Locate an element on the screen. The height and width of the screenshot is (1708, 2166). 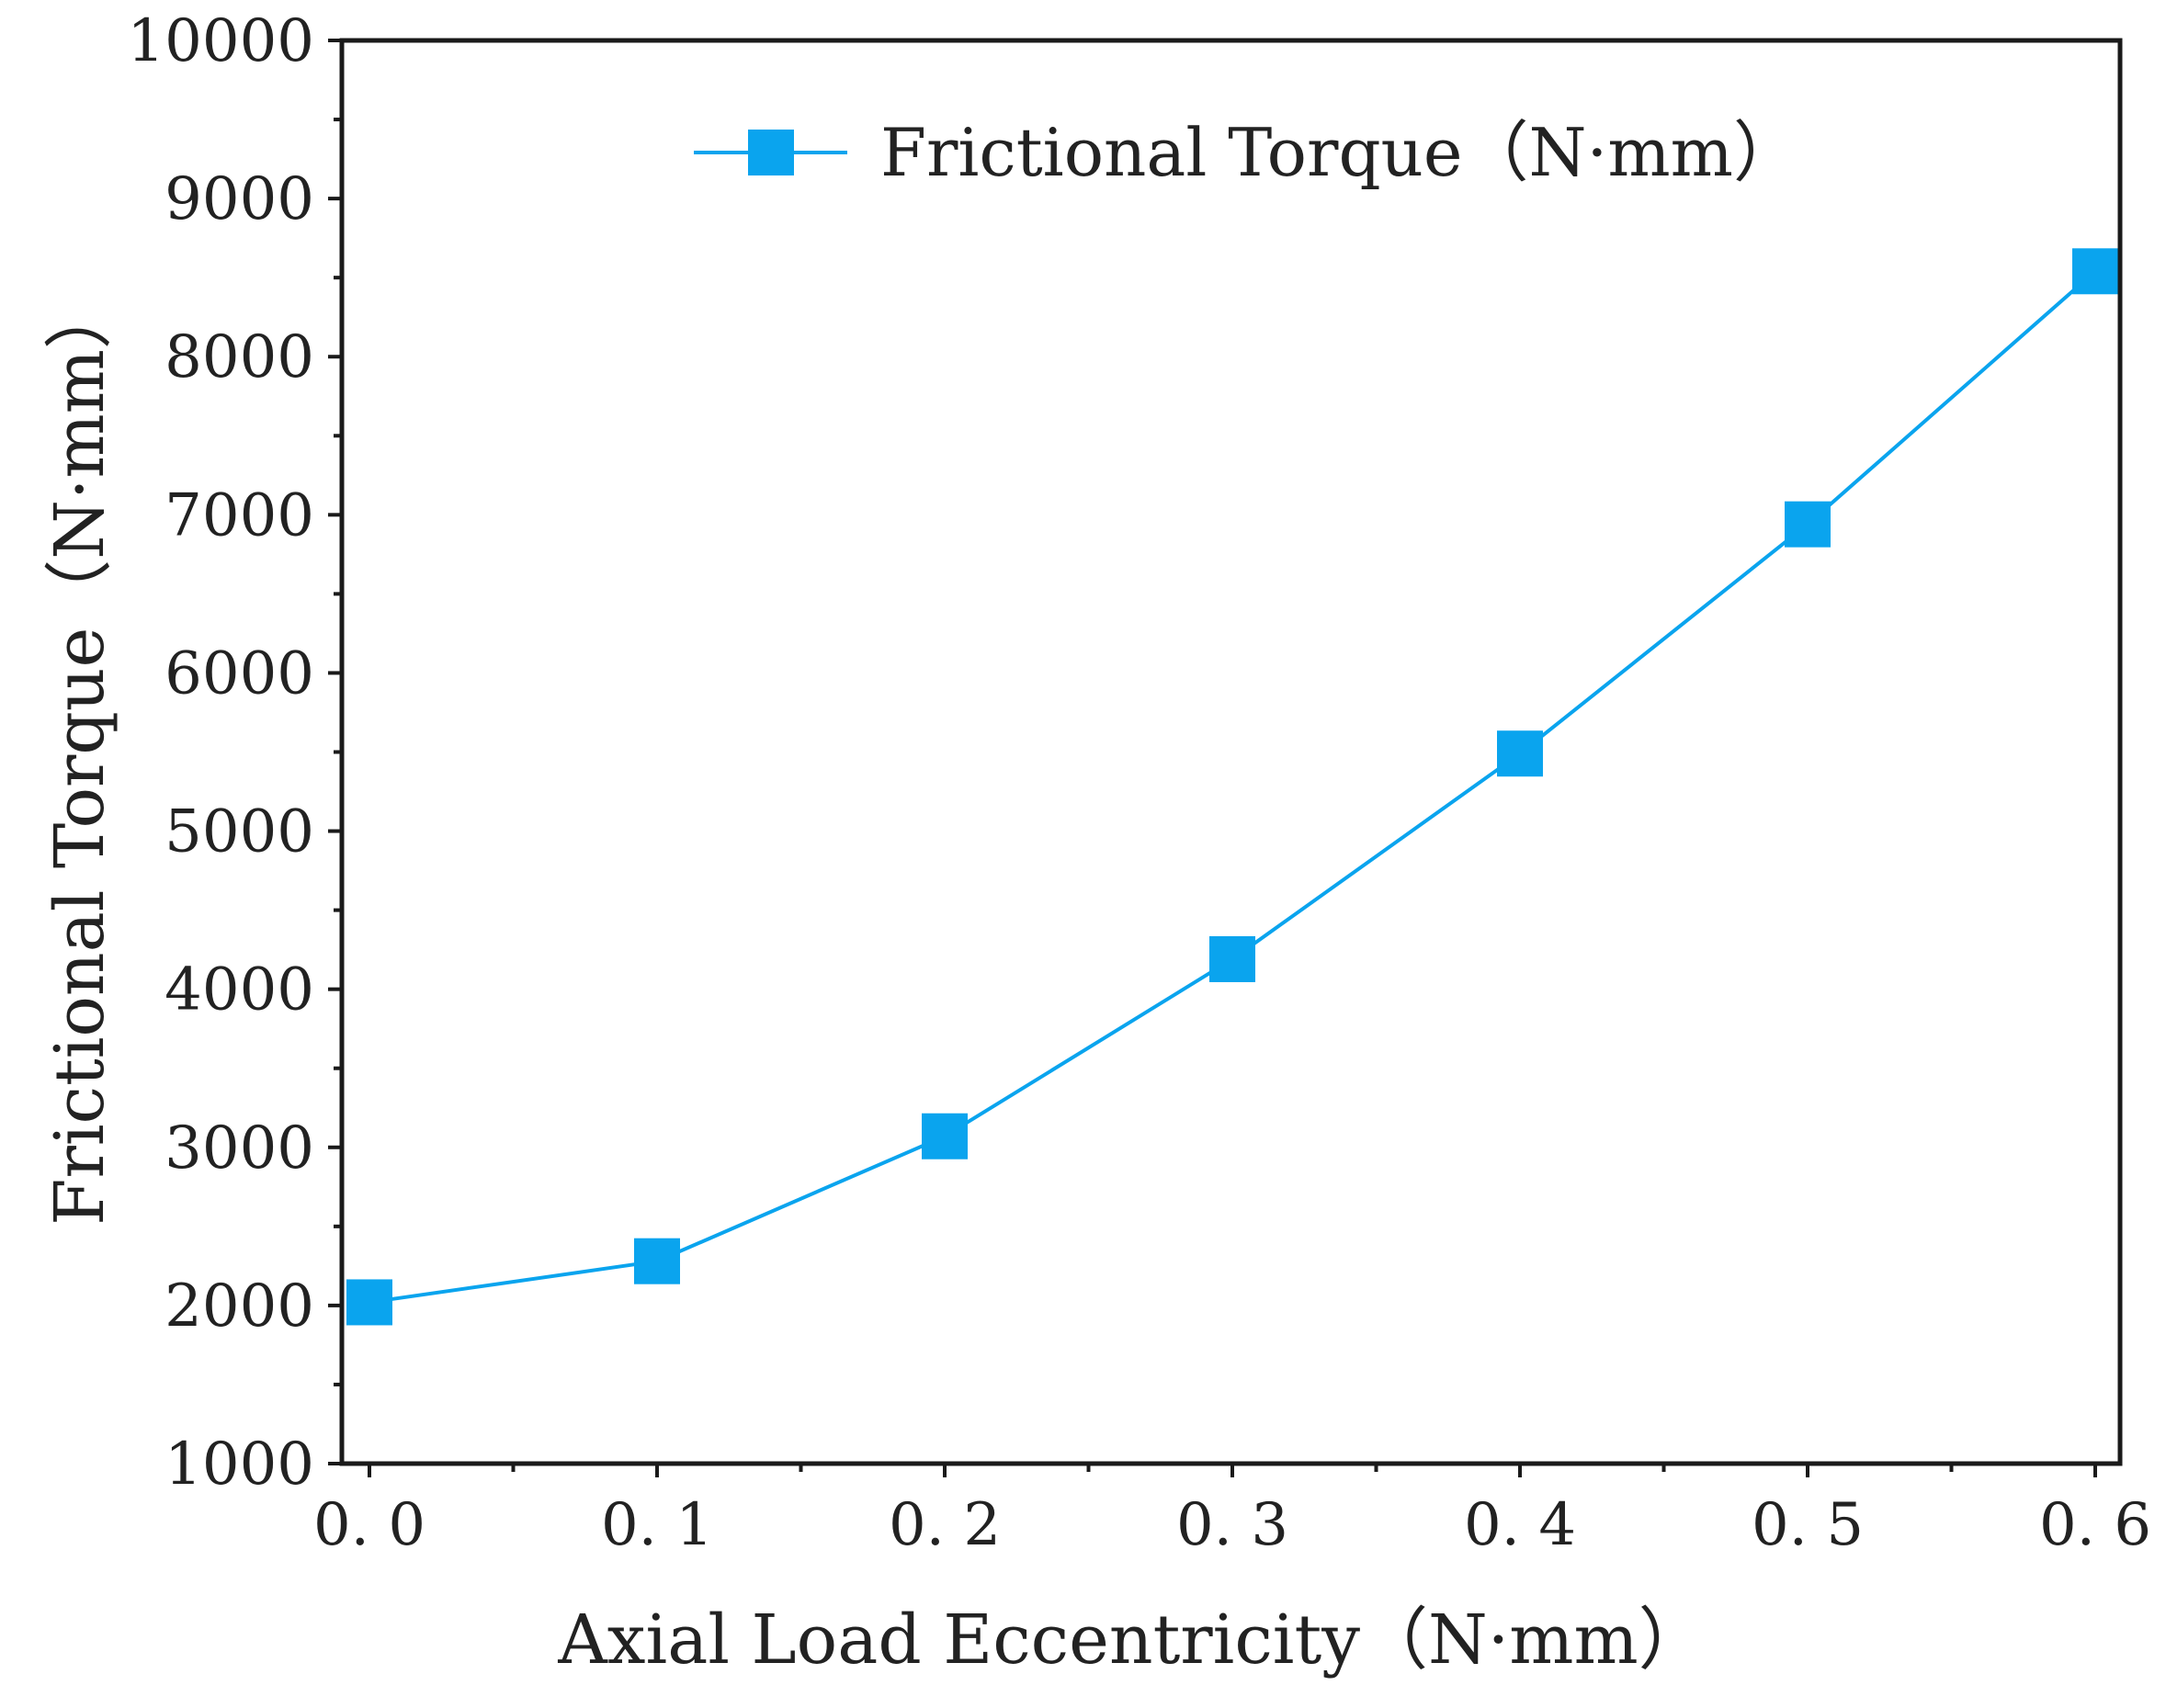
y-tick-label: 10000 is located at coordinates (220, 41).